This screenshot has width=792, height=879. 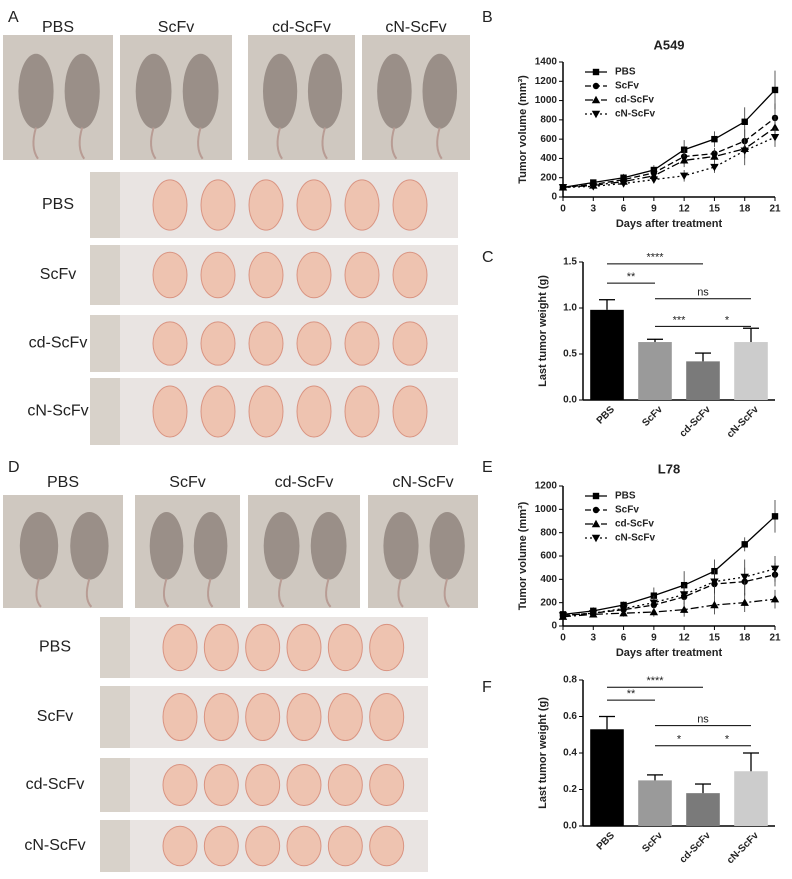 I want to click on x-tick-label: 18, so click(x=745, y=638).